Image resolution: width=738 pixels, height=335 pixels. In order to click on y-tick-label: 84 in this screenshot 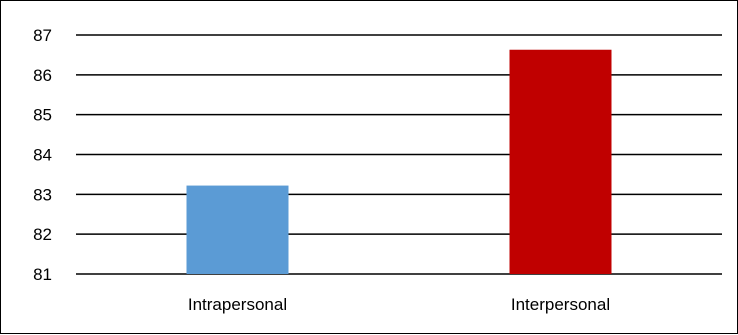, I will do `click(42, 155)`.